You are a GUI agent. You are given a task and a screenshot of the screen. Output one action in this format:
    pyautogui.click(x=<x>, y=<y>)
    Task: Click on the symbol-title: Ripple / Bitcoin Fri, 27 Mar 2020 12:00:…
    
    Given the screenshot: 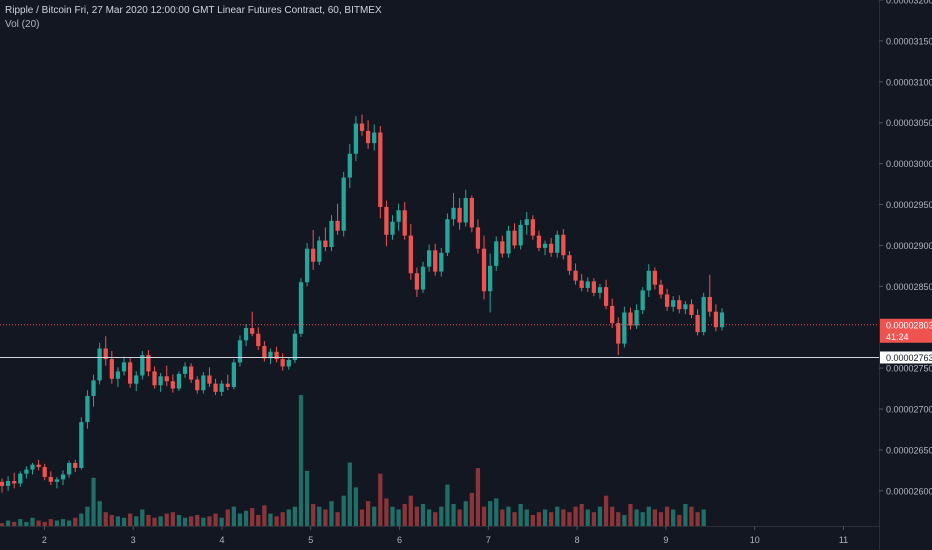 What is the action you would take?
    pyautogui.click(x=193, y=10)
    